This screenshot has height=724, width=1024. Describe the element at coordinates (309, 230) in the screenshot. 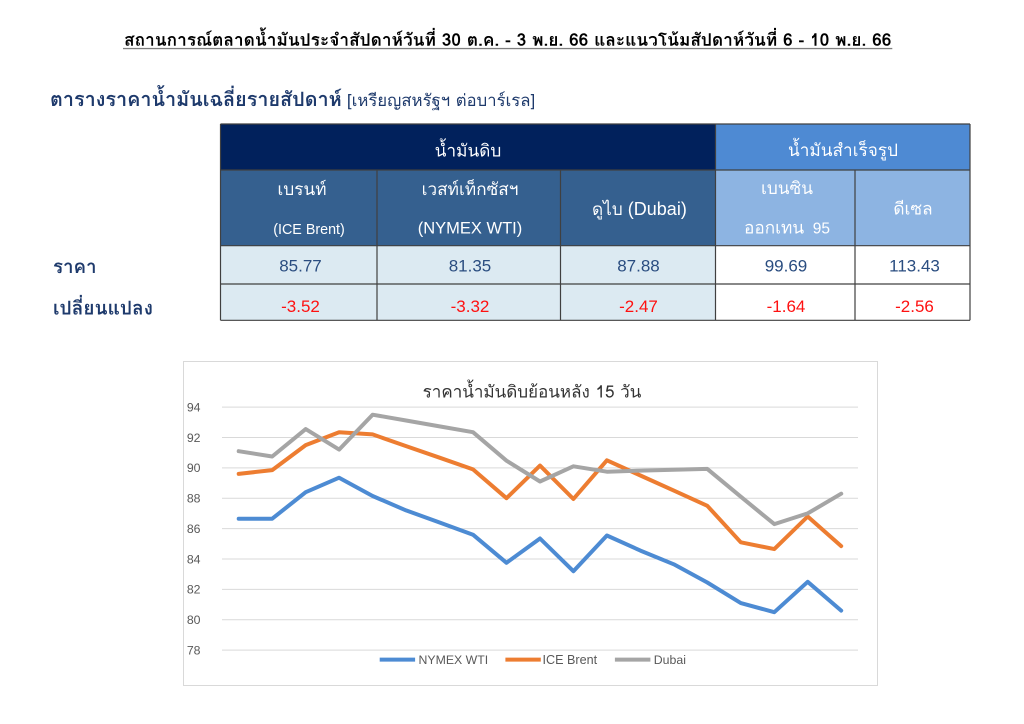

I see `svg-text: (ICE Brent)` at that location.